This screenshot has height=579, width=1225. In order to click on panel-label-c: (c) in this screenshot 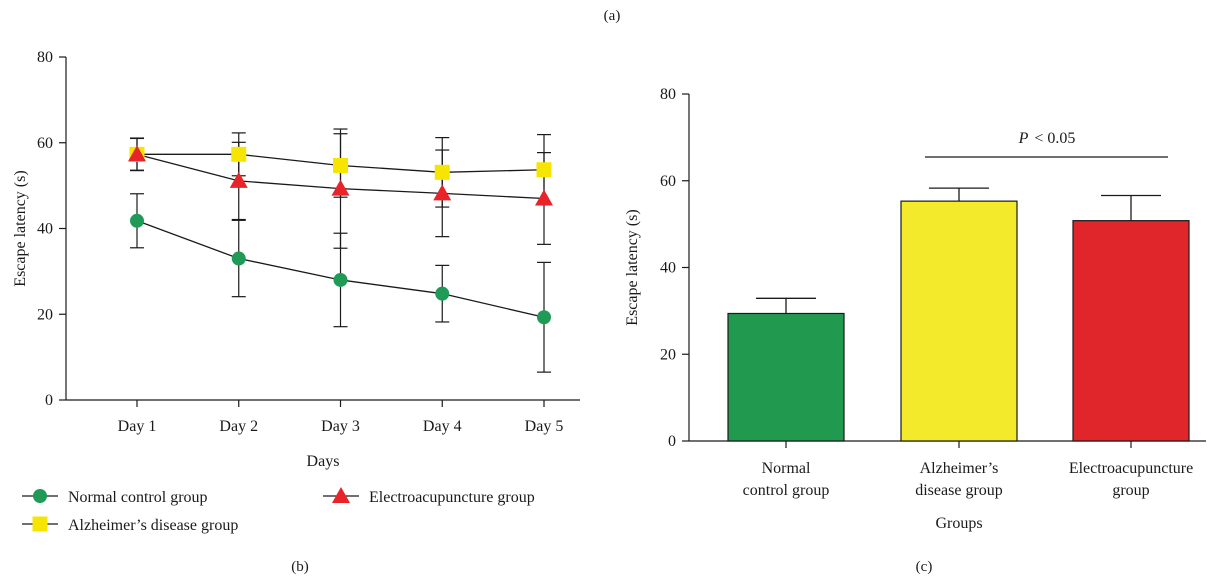, I will do `click(924, 567)`.